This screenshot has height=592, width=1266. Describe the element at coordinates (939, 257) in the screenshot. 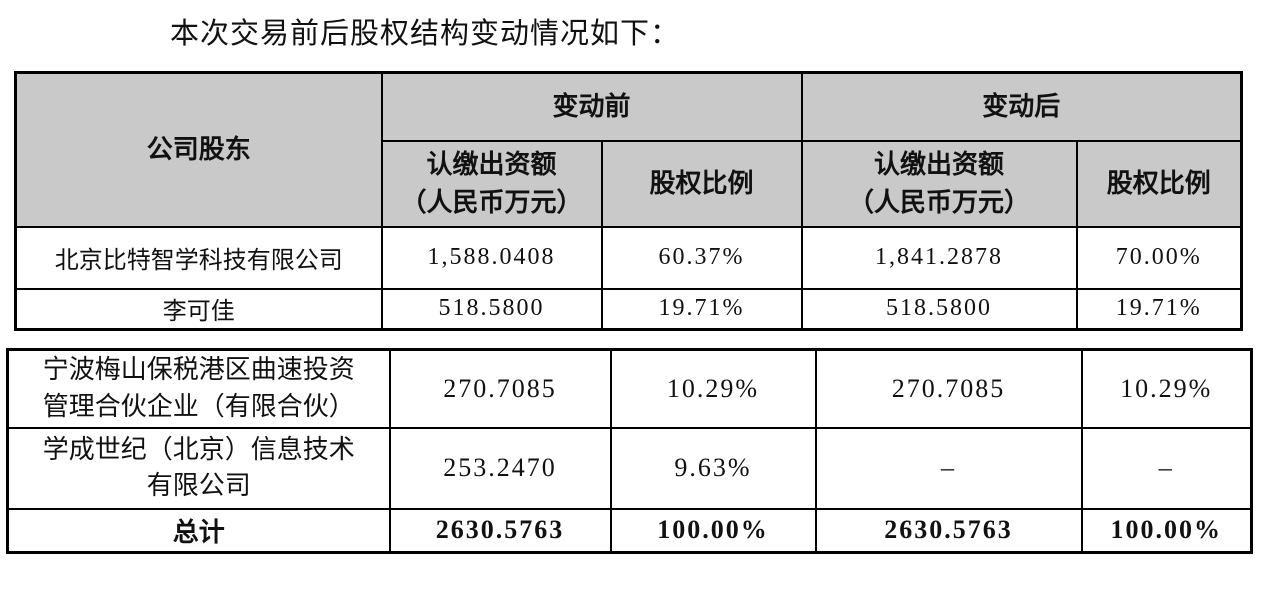

I see `cell-after-capital: 1,841.2878` at that location.